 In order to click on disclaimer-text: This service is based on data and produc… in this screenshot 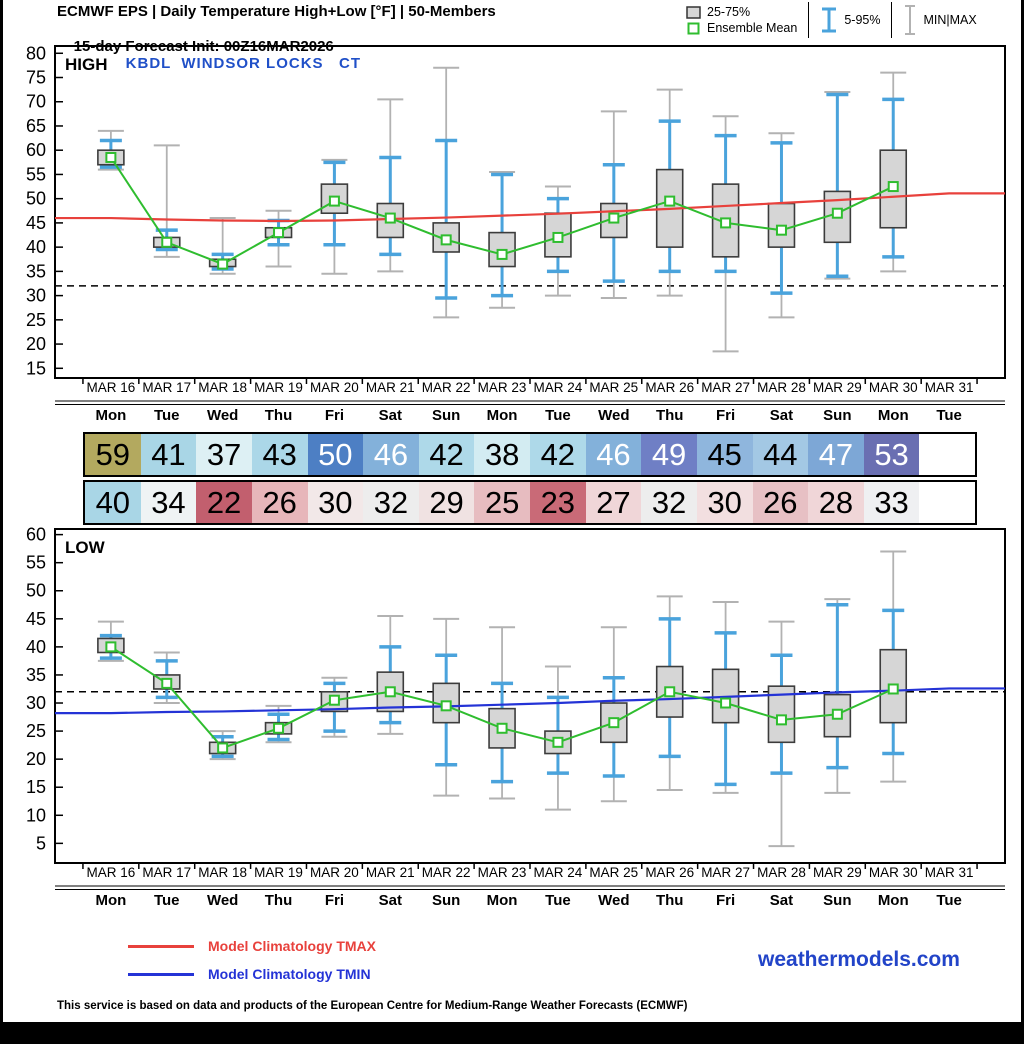, I will do `click(372, 1006)`.